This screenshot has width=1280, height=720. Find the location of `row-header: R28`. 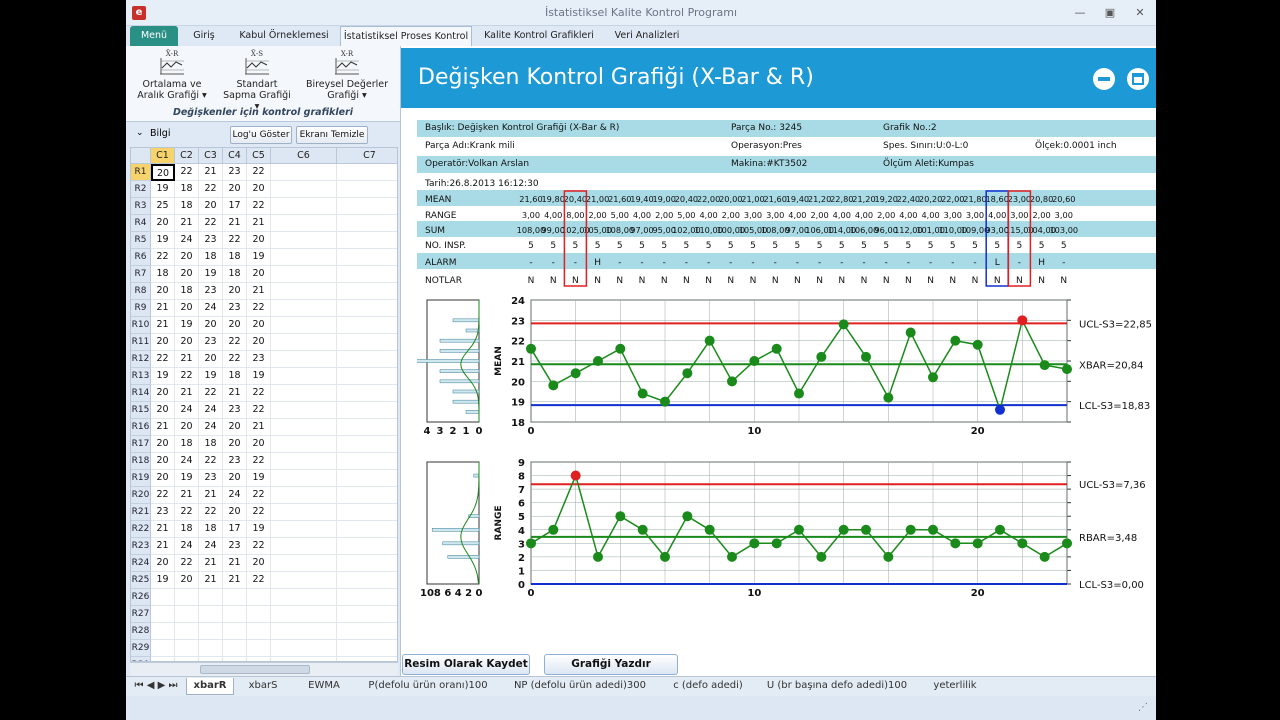

row-header: R28 is located at coordinates (141, 631).